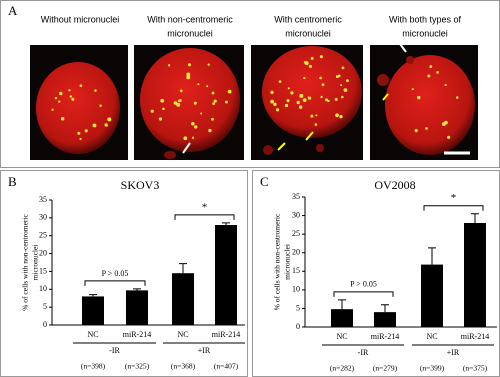 The width and height of the screenshot is (500, 377). I want to click on significance-label: *, so click(205, 207).